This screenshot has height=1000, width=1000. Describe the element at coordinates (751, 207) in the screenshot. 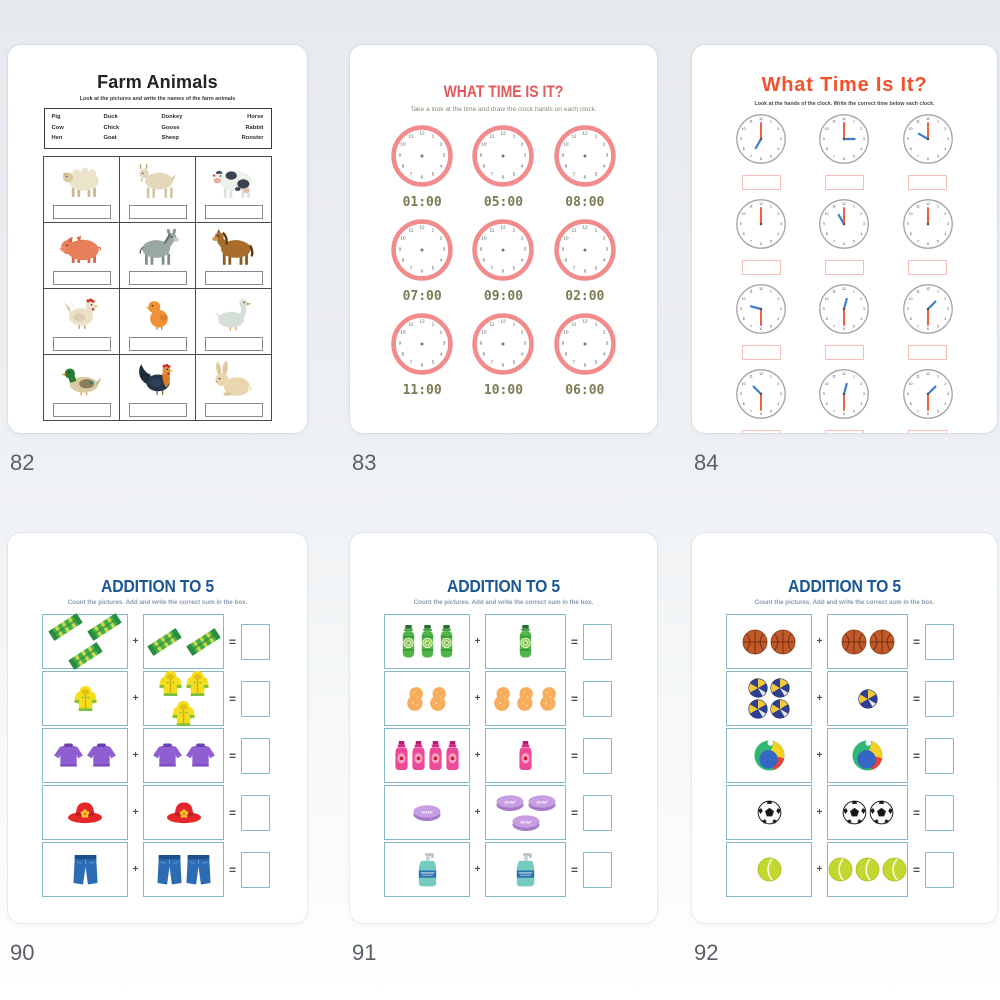

I see `svg-text: 11` at that location.